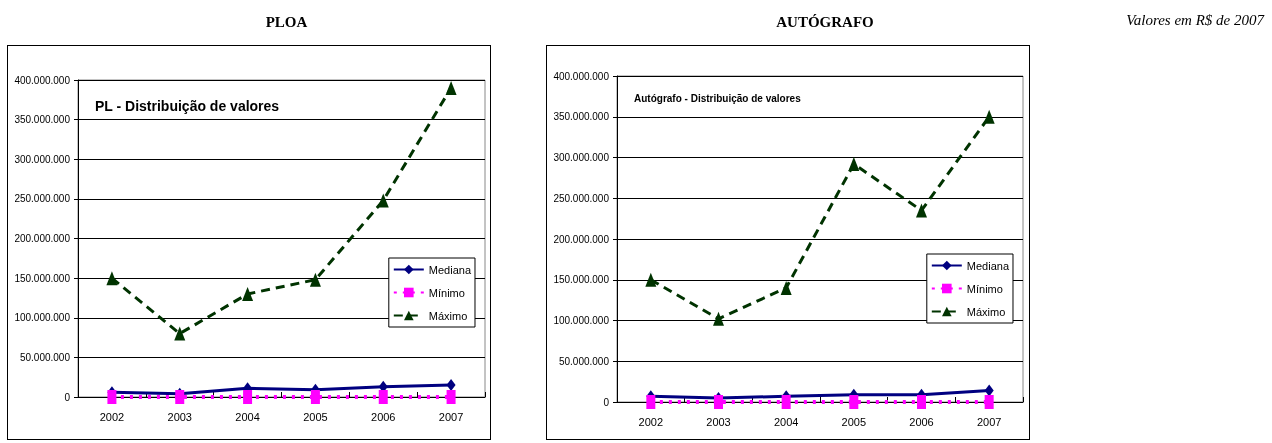 Image resolution: width=1272 pixels, height=443 pixels. Describe the element at coordinates (1196, 19) in the screenshot. I see `text: Valores em R$ de 2007` at that location.